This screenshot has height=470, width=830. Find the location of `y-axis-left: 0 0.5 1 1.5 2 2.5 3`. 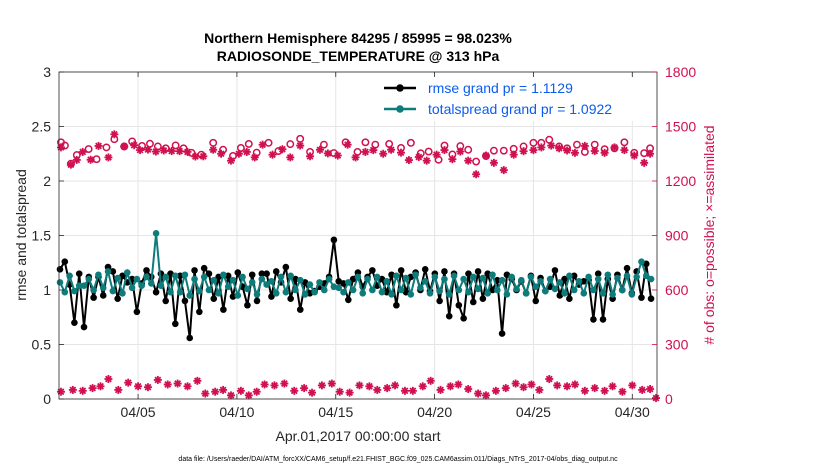

y-axis-left: 0 0.5 1 1.5 2 2.5 3 is located at coordinates (48, 235).